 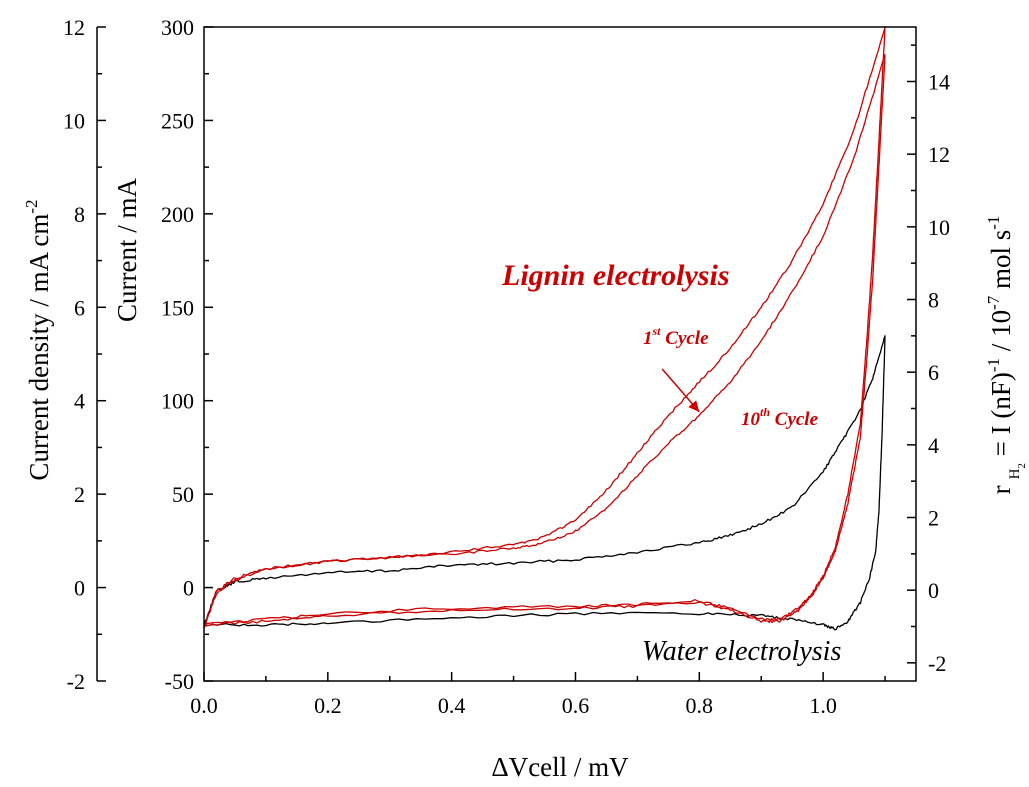 I want to click on h2-rate-tick-label: 10, so click(x=939, y=227).